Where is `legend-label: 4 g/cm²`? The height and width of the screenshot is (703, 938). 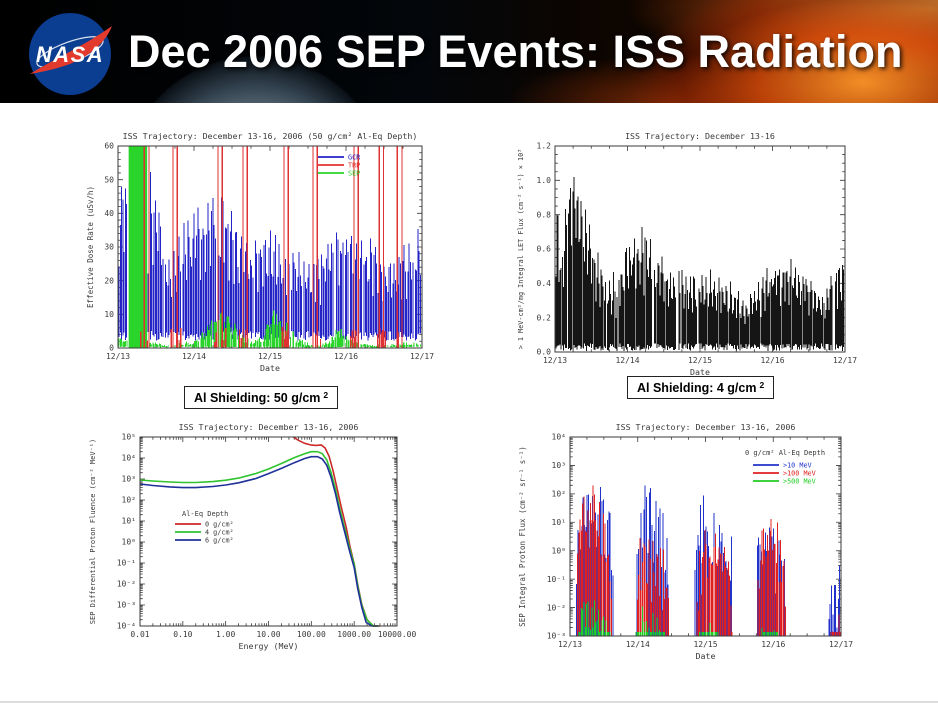 legend-label: 4 g/cm² is located at coordinates (219, 533).